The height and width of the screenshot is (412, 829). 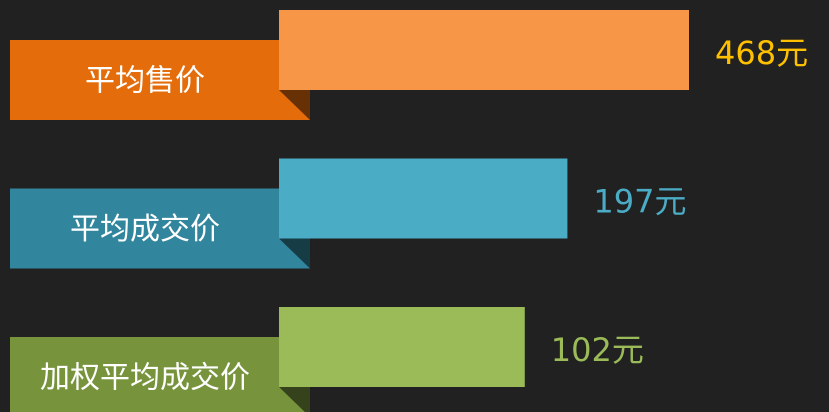 What do you see at coordinates (145, 229) in the screenshot?
I see `category-label: 平均成交价` at bounding box center [145, 229].